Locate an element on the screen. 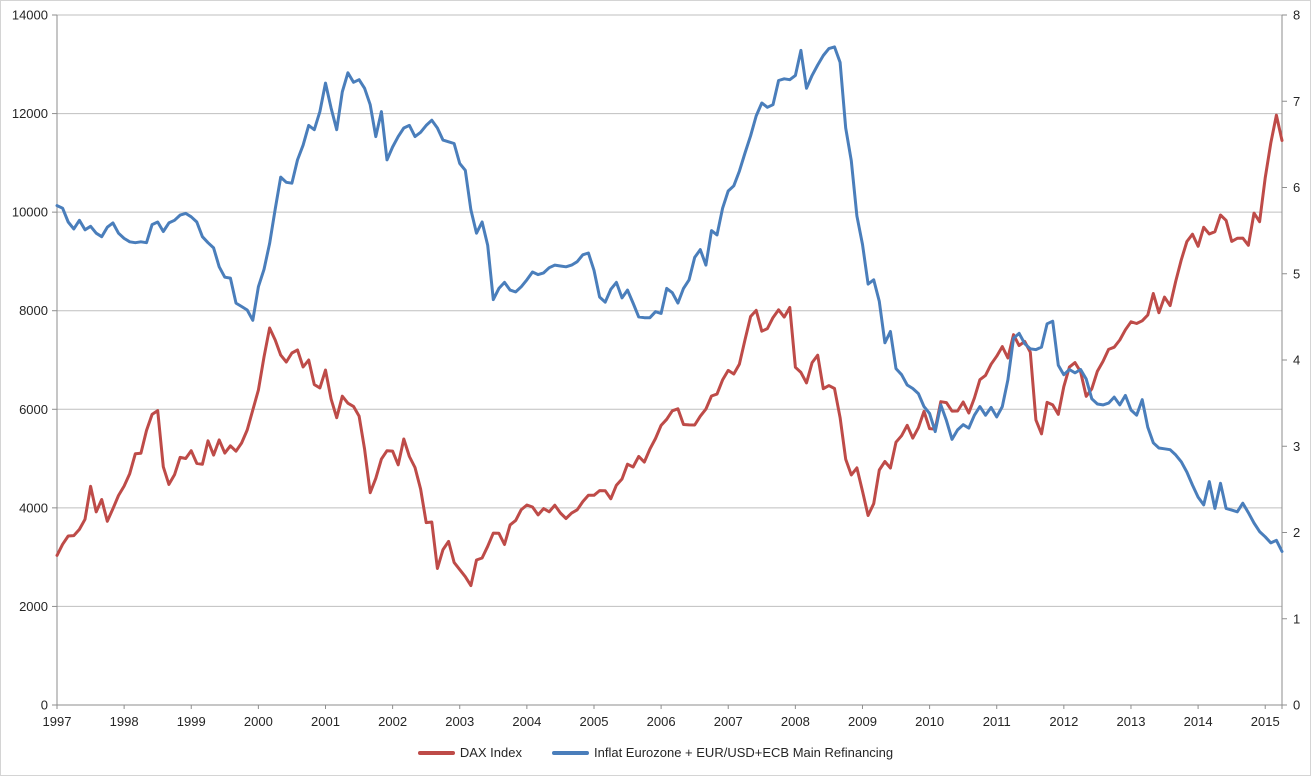 This screenshot has height=776, width=1311. svg-text: 7 is located at coordinates (1296, 101).